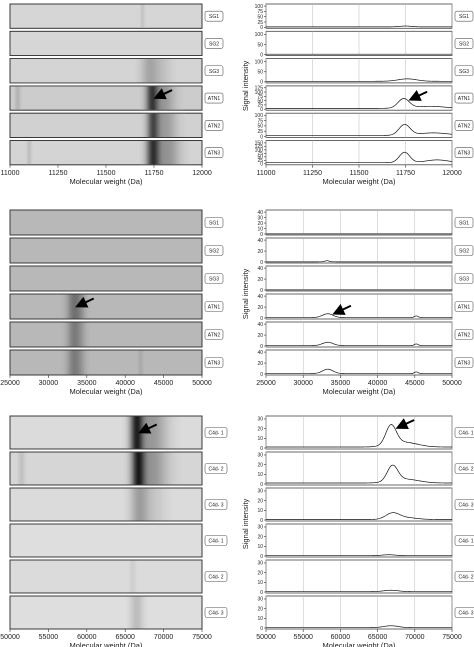  Describe the element at coordinates (10, 173) in the screenshot. I see `x-tick-label: 11000` at that location.